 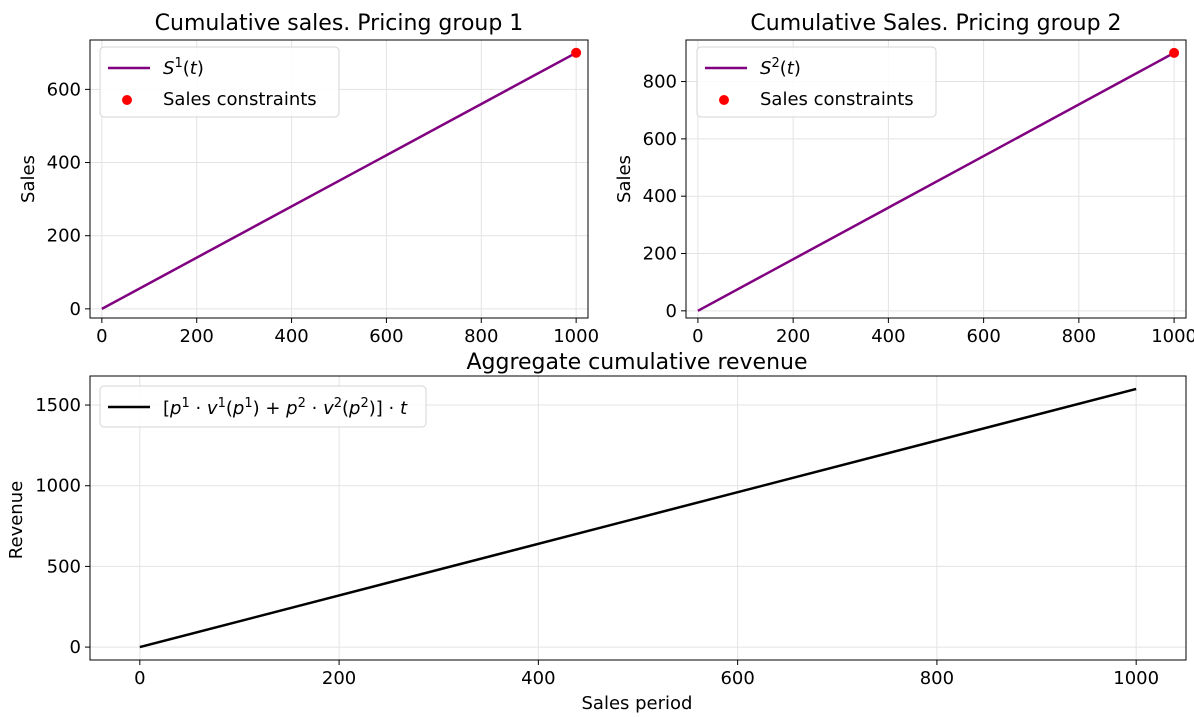 I want to click on y-tick-label: 500, so click(x=64, y=566).